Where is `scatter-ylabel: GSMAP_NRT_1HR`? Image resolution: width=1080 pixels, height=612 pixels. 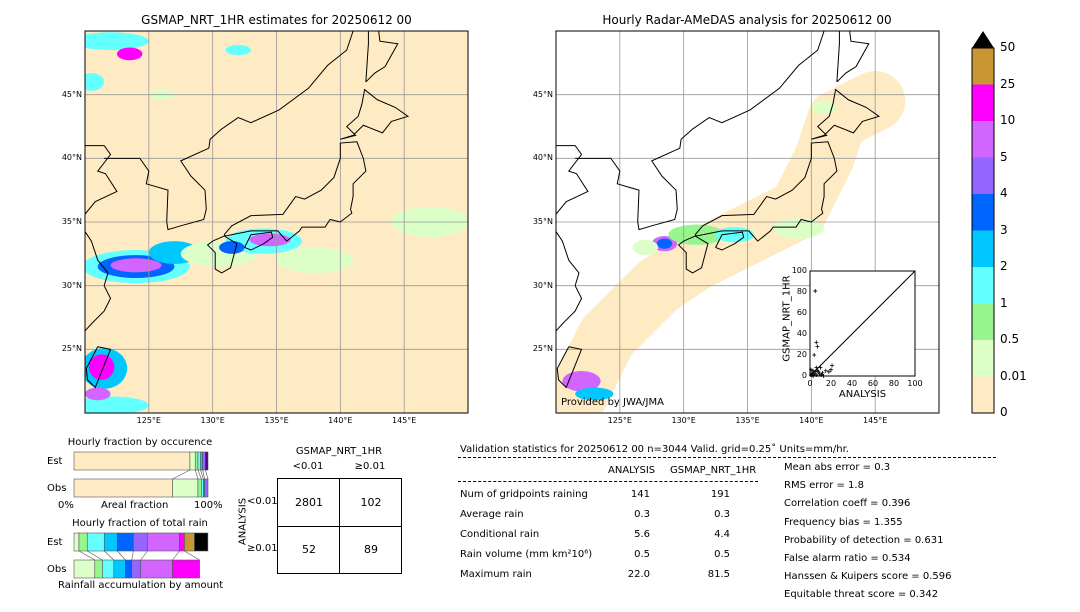
scatter-ylabel: GSMAP_NRT_1HR is located at coordinates (787, 318).